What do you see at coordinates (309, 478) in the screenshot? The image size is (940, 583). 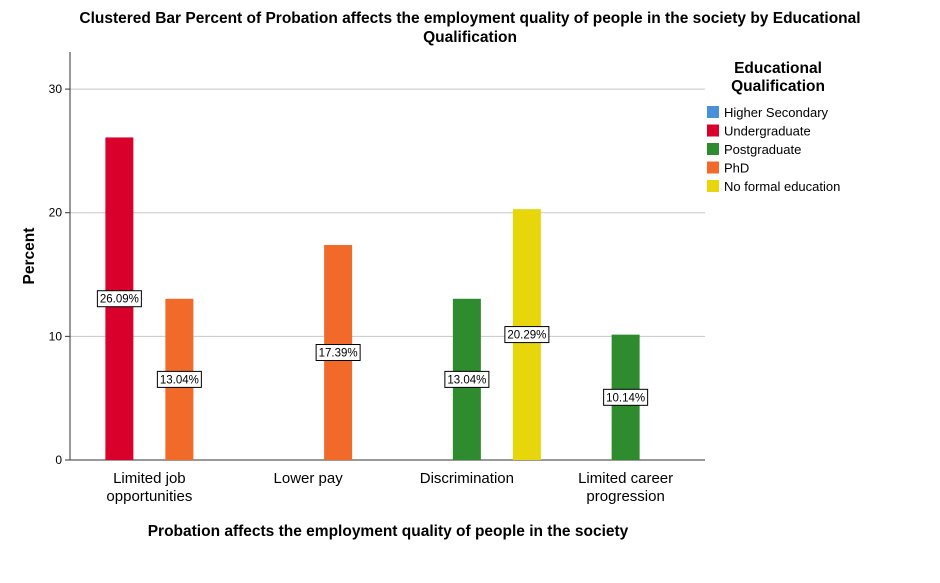 I see `x-category-label: Lower pay` at bounding box center [309, 478].